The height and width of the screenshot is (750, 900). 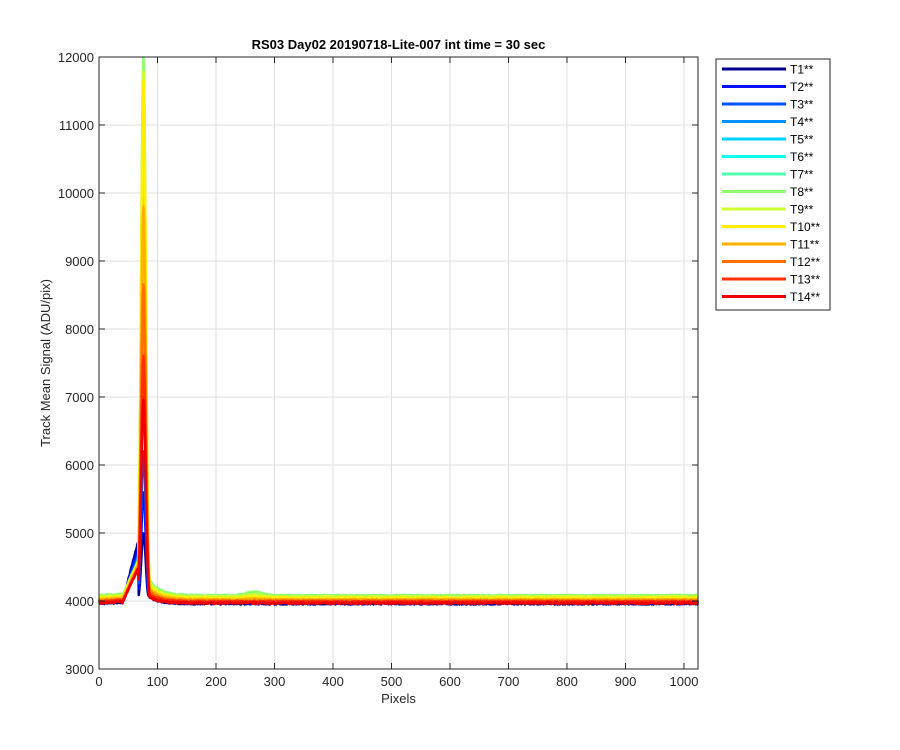 I want to click on legend-entry: T6**, so click(x=768, y=157).